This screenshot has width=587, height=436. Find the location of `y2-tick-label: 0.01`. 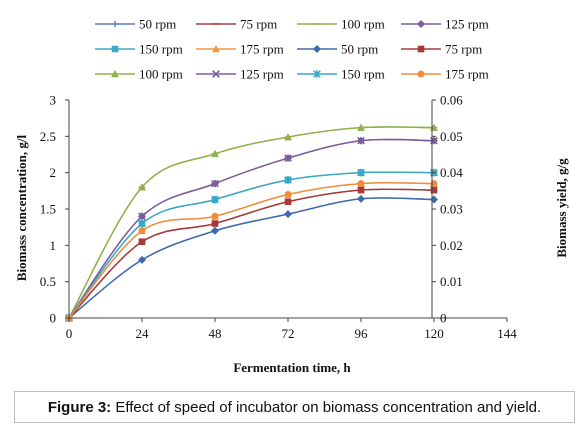

y2-tick-label: 0.01 is located at coordinates (451, 281).